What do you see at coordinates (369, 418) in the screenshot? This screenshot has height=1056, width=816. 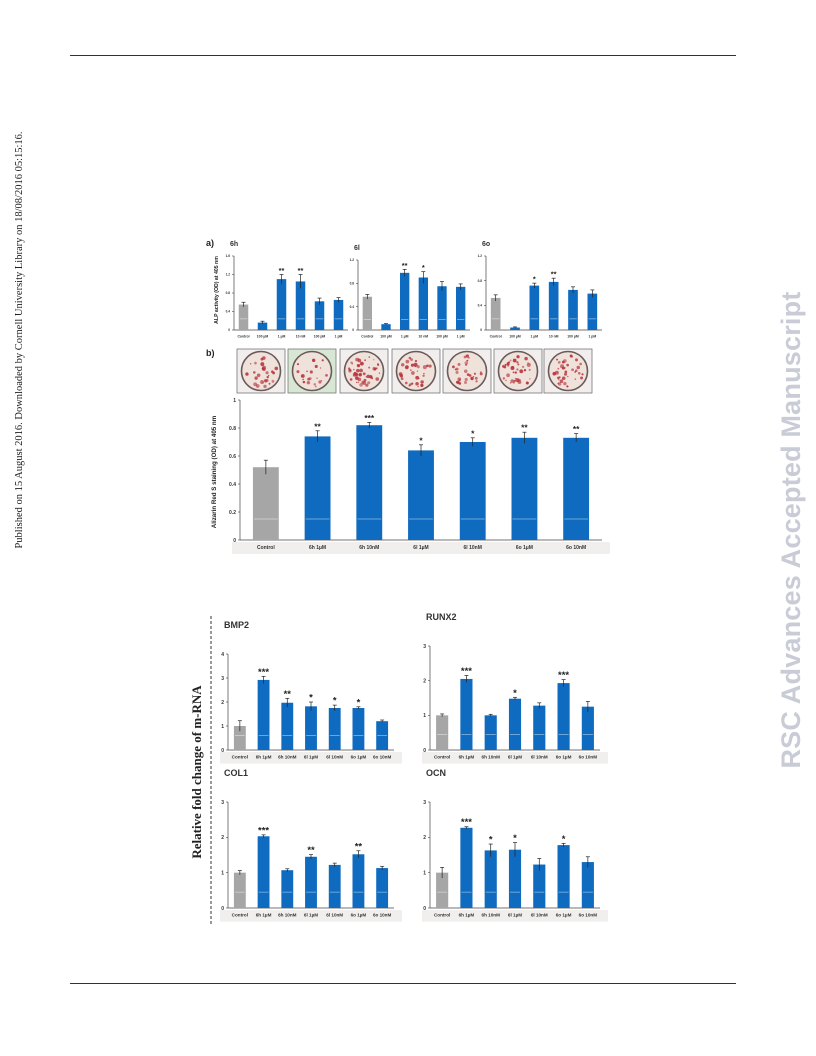 I see `significance-marker: ***` at bounding box center [369, 418].